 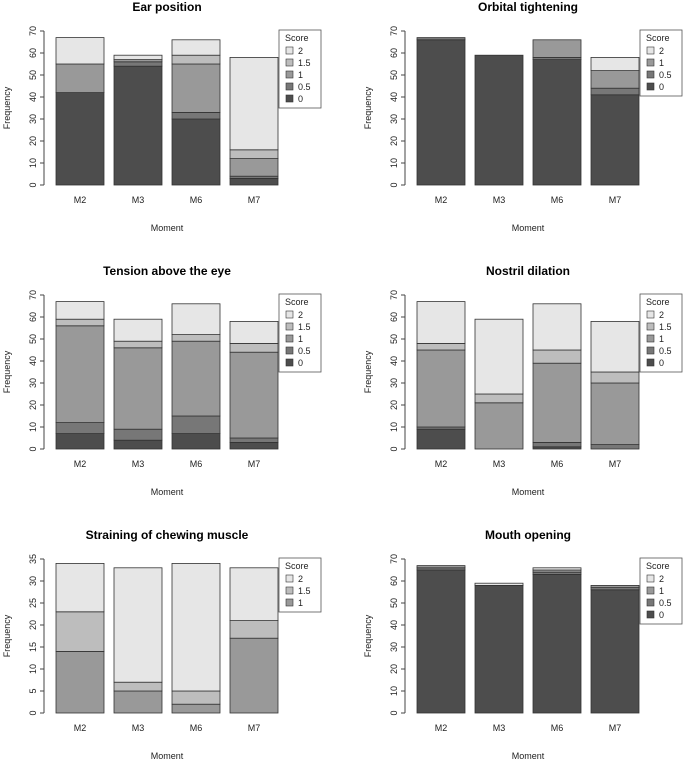 I want to click on legend-box, so click(x=300, y=333).